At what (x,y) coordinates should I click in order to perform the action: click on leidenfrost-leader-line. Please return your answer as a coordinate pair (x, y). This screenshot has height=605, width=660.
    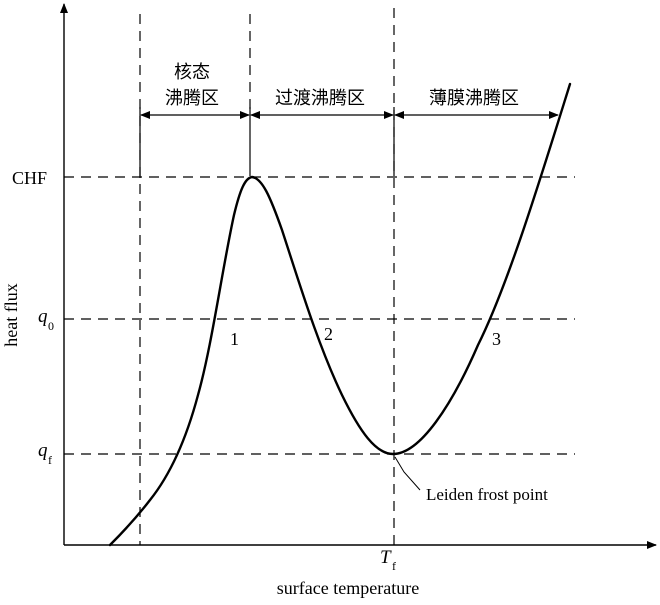
    Looking at the image, I should click on (407, 473).